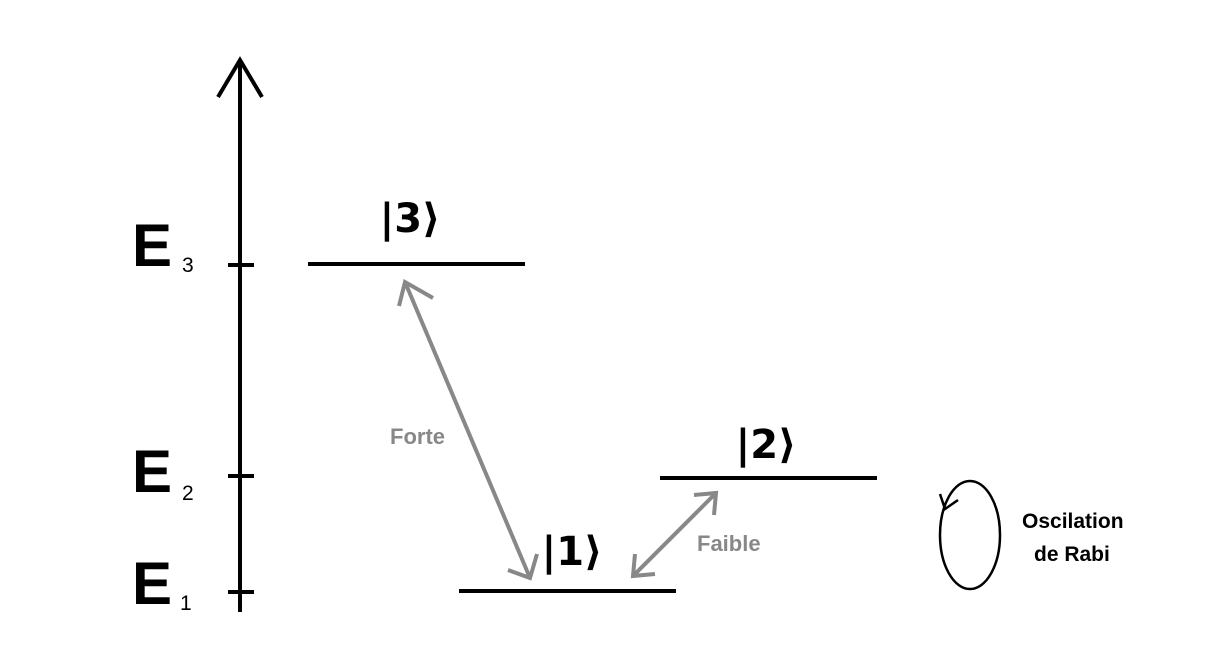 This screenshot has height=666, width=1230. I want to click on axis-label-e3: E, so click(152, 245).